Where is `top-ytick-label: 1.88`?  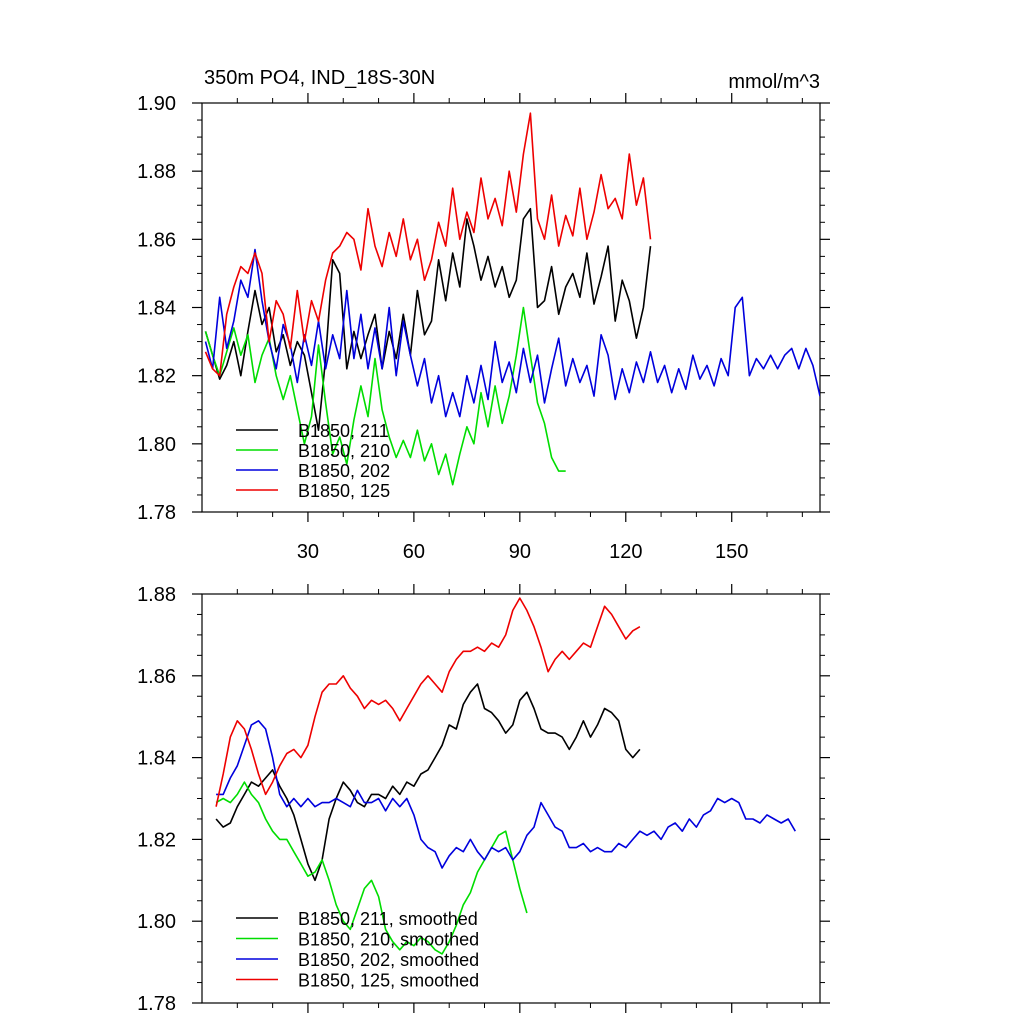
top-ytick-label: 1.88 is located at coordinates (156, 172).